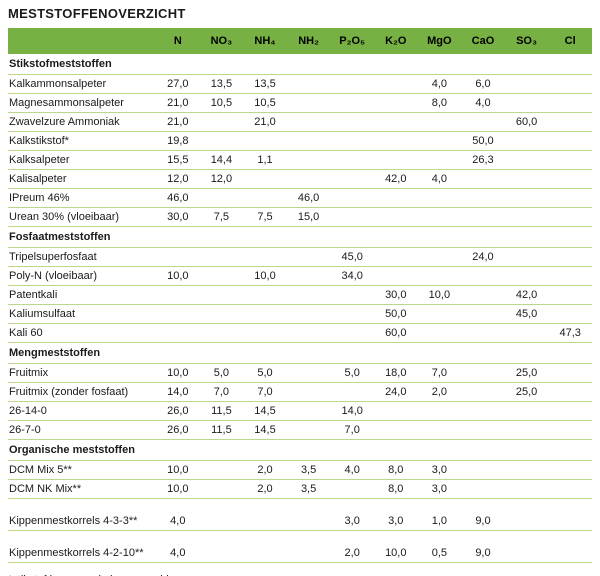  What do you see at coordinates (82, 430) in the screenshot?
I see `row-name-cell: 26-7-0` at bounding box center [82, 430].